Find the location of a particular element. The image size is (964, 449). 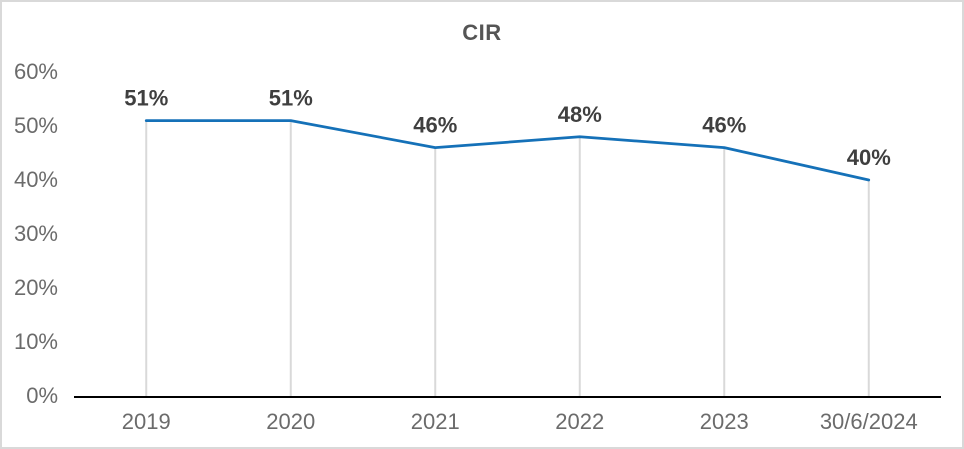

y-axis-tick-label: 40% is located at coordinates (36, 179).